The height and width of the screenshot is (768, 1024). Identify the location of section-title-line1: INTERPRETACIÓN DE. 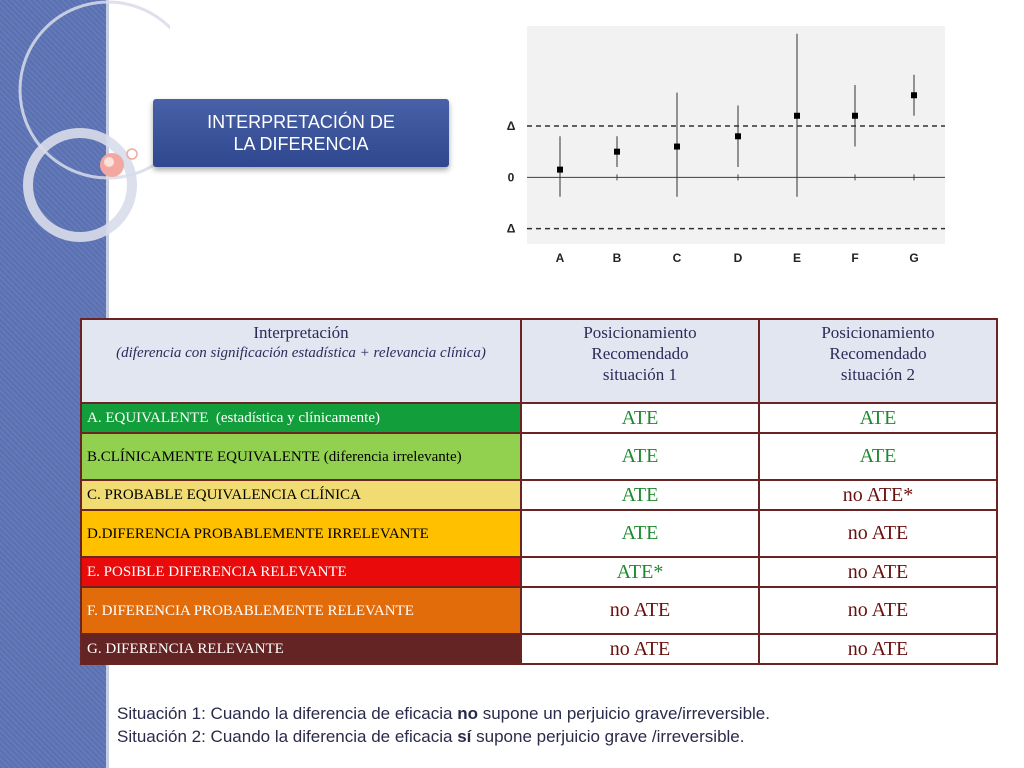
(301, 122).